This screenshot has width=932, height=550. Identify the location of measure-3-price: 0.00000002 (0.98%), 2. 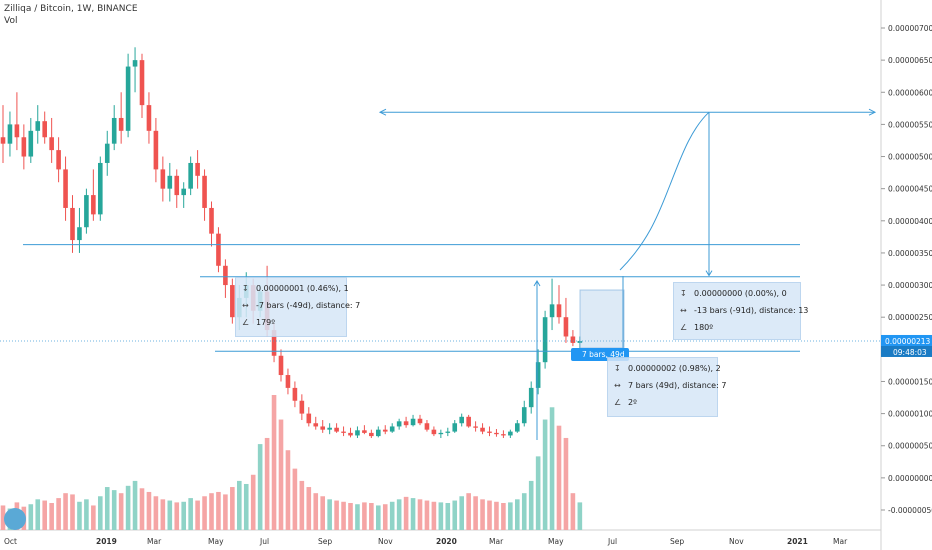
(674, 368).